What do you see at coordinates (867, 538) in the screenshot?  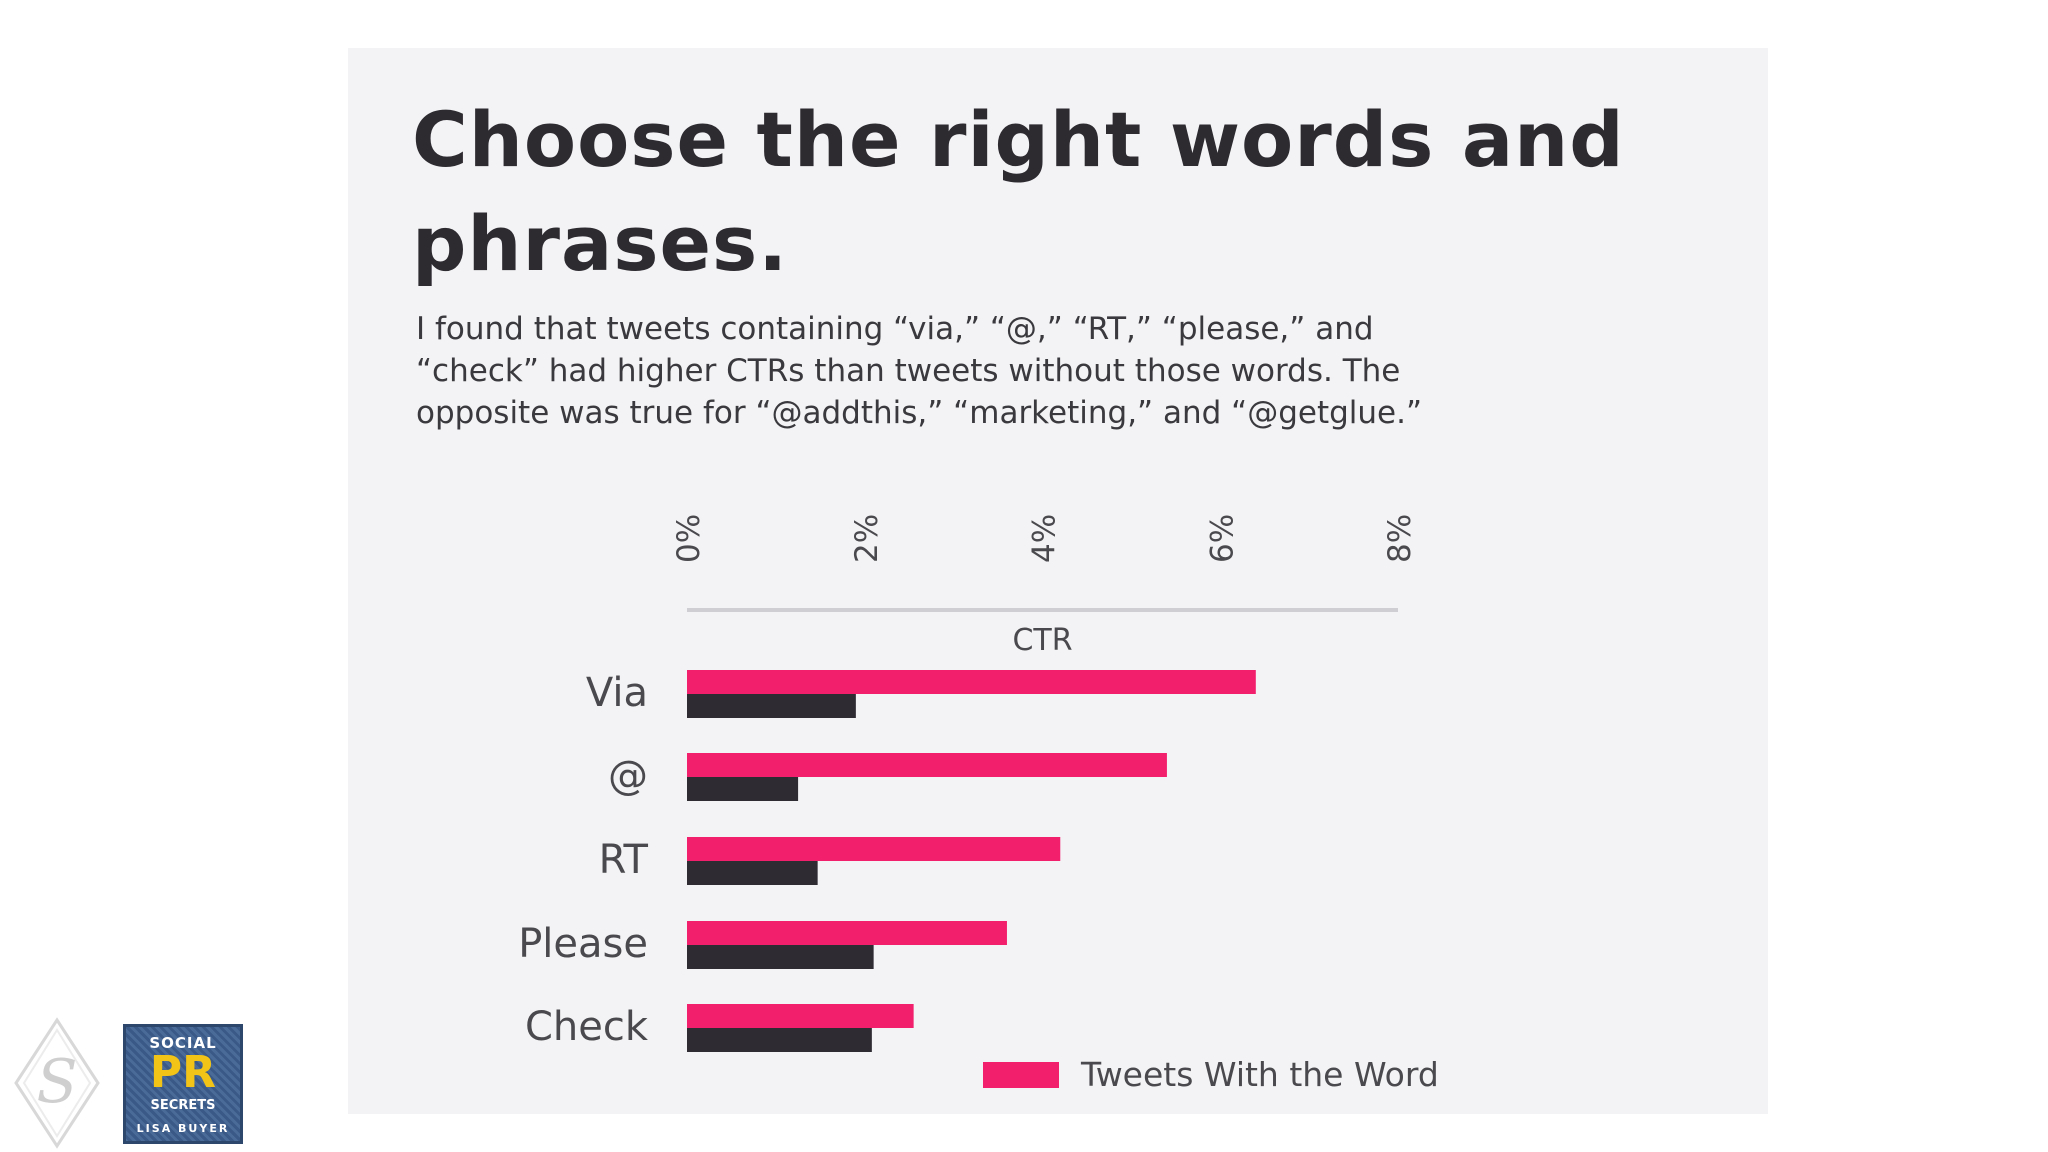 I see `x-tick-label: 2%` at bounding box center [867, 538].